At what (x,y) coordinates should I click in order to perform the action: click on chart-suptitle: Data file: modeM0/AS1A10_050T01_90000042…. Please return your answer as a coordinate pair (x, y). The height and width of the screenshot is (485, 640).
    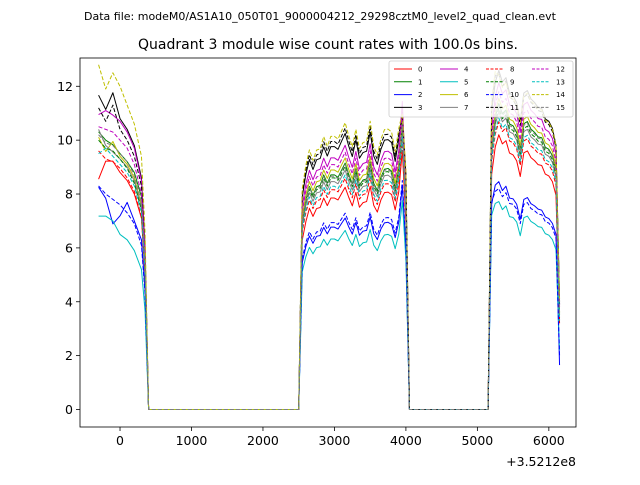
    Looking at the image, I should click on (320, 16).